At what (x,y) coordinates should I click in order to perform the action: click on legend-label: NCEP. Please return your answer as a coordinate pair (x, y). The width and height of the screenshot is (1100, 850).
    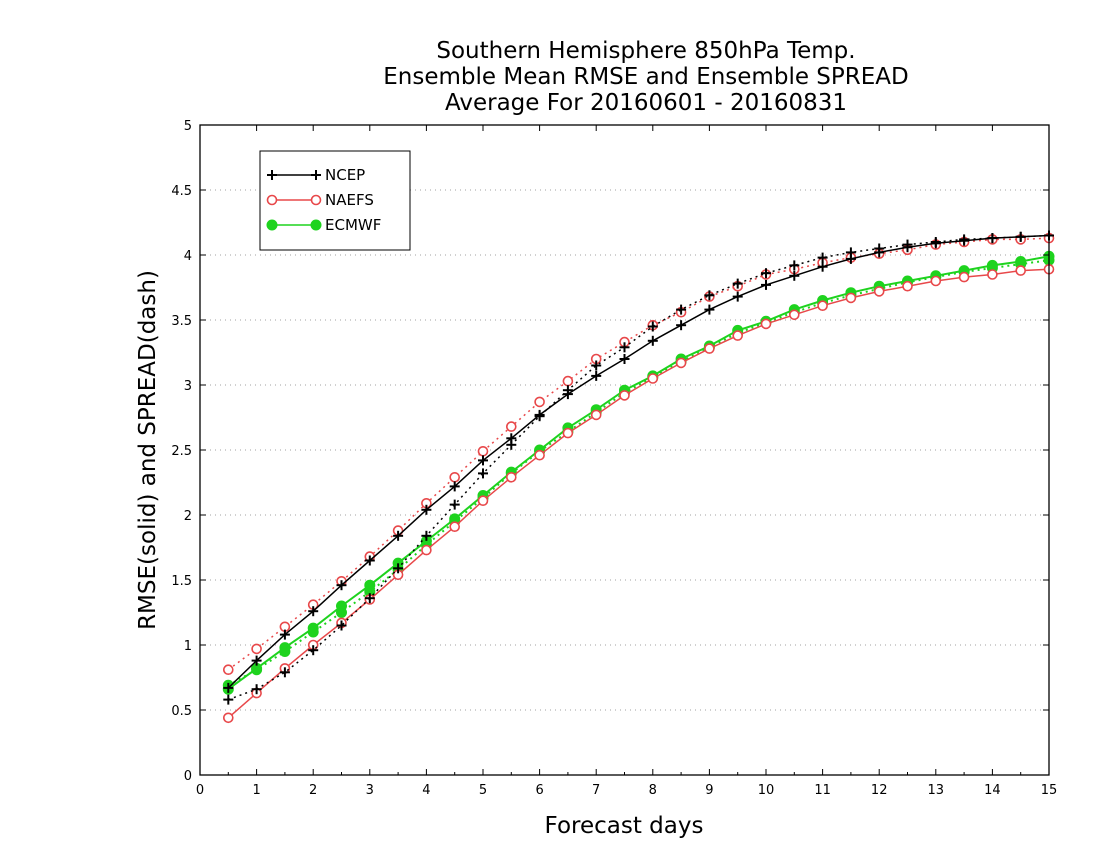
    Looking at the image, I should click on (345, 175).